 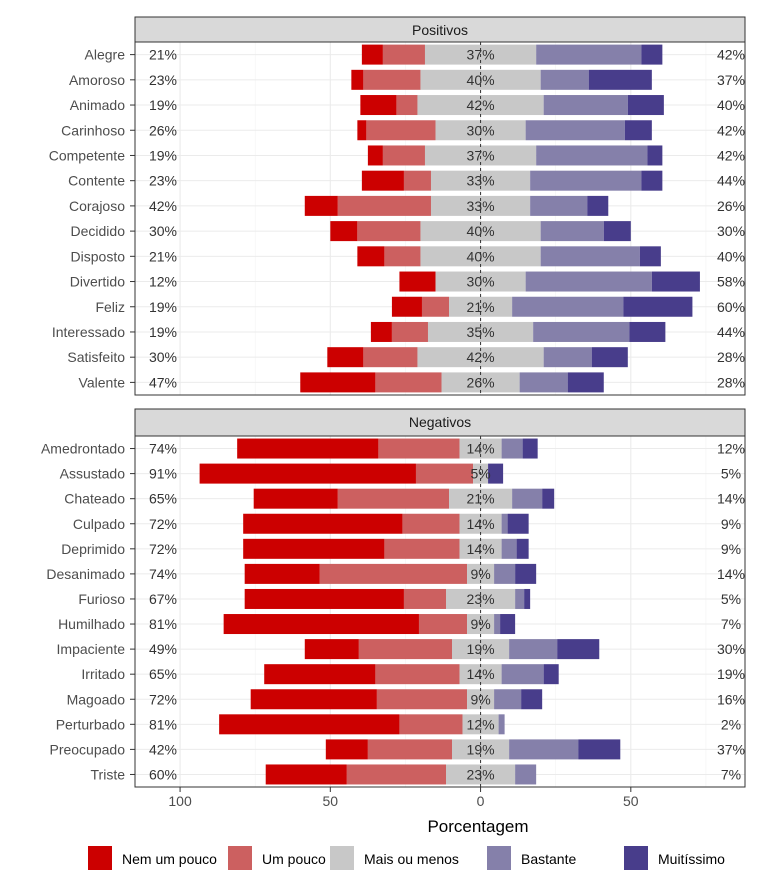 What do you see at coordinates (731, 181) in the screenshot?
I see `high-percent-label: 44%` at bounding box center [731, 181].